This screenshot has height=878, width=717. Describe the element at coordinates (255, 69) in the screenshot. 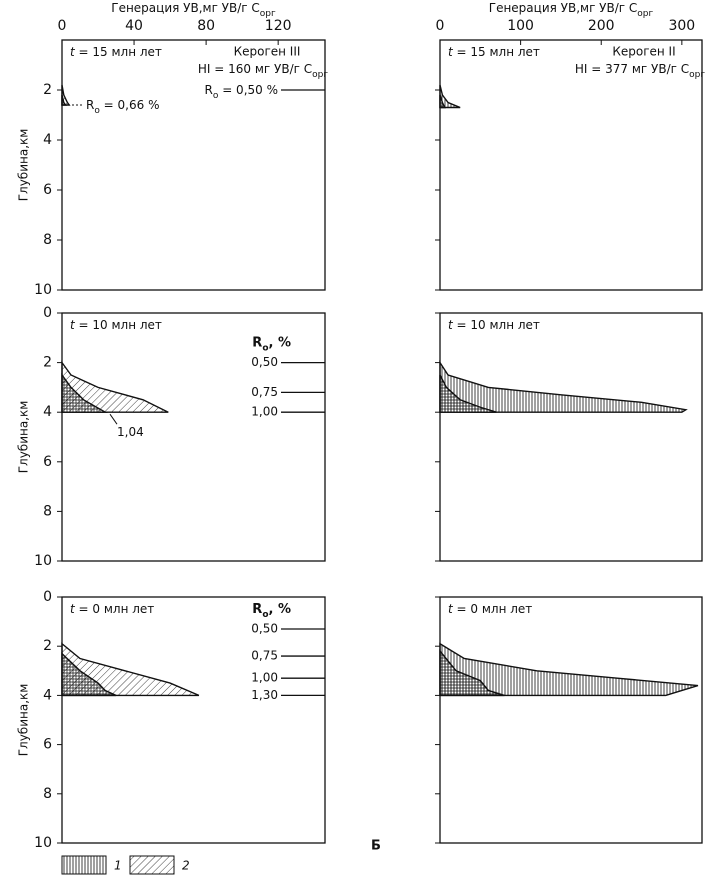

I see `label-part: HI = 160 мг УВ/г С` at that location.